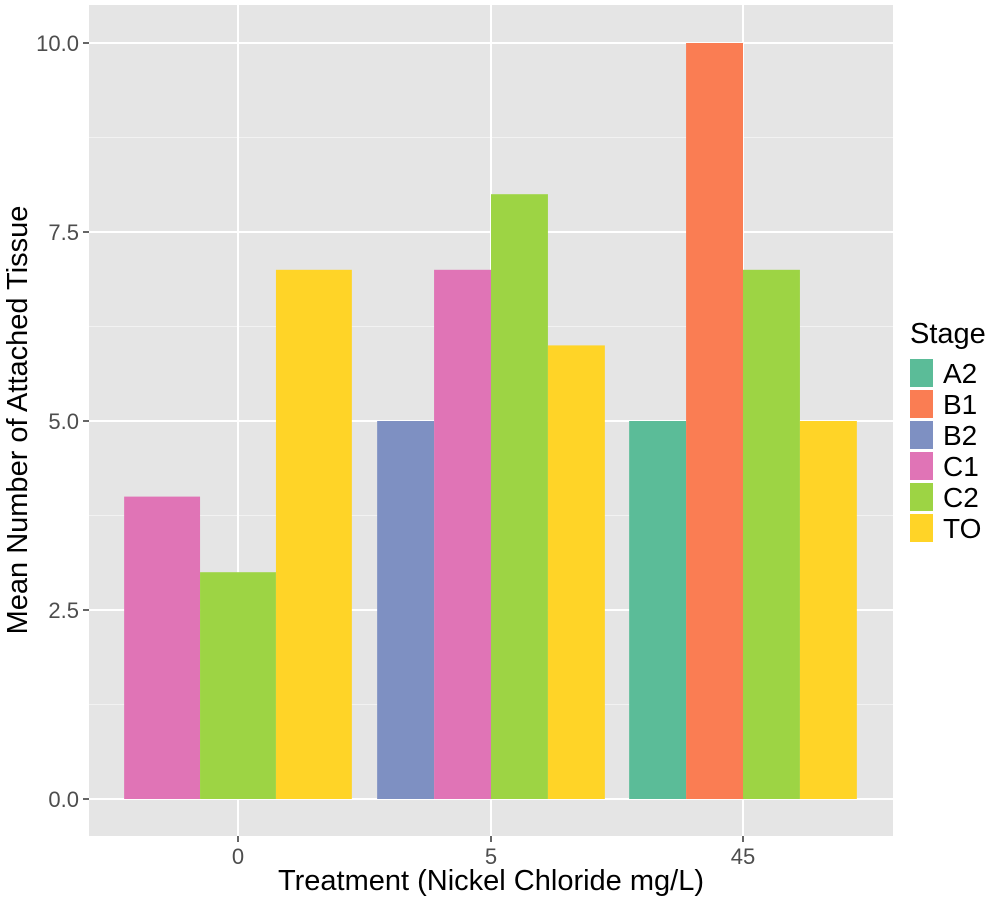 The image size is (1000, 900). I want to click on legend-label-b2: B2, so click(960, 435).